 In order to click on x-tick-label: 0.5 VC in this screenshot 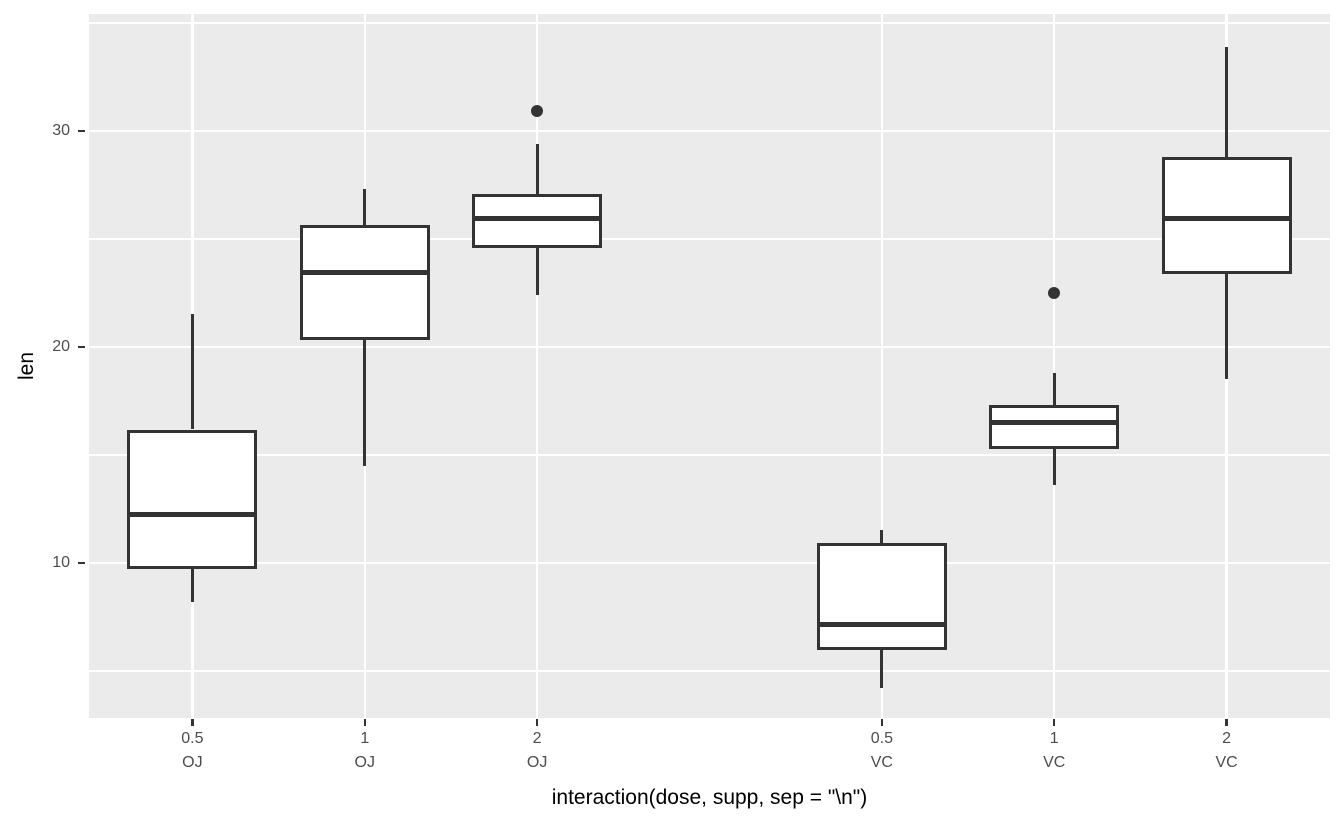, I will do `click(882, 751)`.